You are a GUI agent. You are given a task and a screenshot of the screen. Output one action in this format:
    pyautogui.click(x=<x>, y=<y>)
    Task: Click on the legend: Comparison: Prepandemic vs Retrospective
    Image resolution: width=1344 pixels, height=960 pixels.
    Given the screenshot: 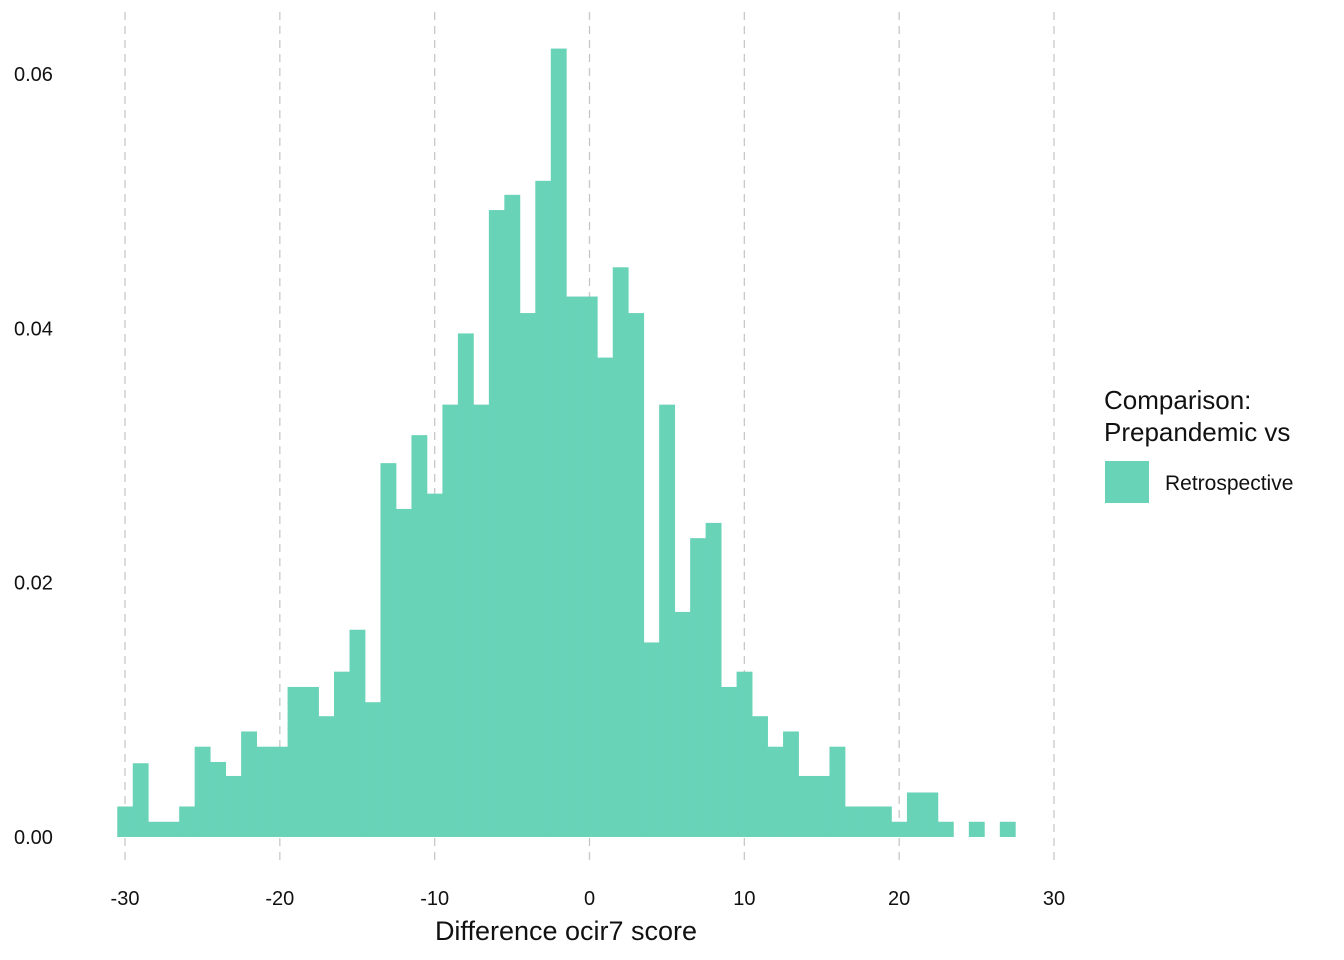 What is the action you would take?
    pyautogui.click(x=1198, y=444)
    